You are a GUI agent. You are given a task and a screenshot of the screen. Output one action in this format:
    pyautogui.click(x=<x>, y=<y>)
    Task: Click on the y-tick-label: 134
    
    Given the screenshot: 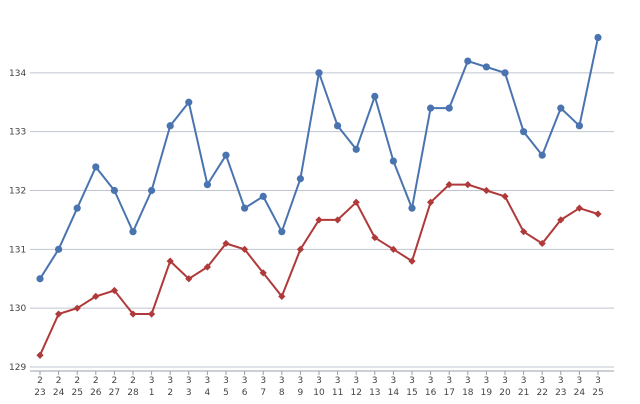 What is the action you would take?
    pyautogui.click(x=17, y=74)
    